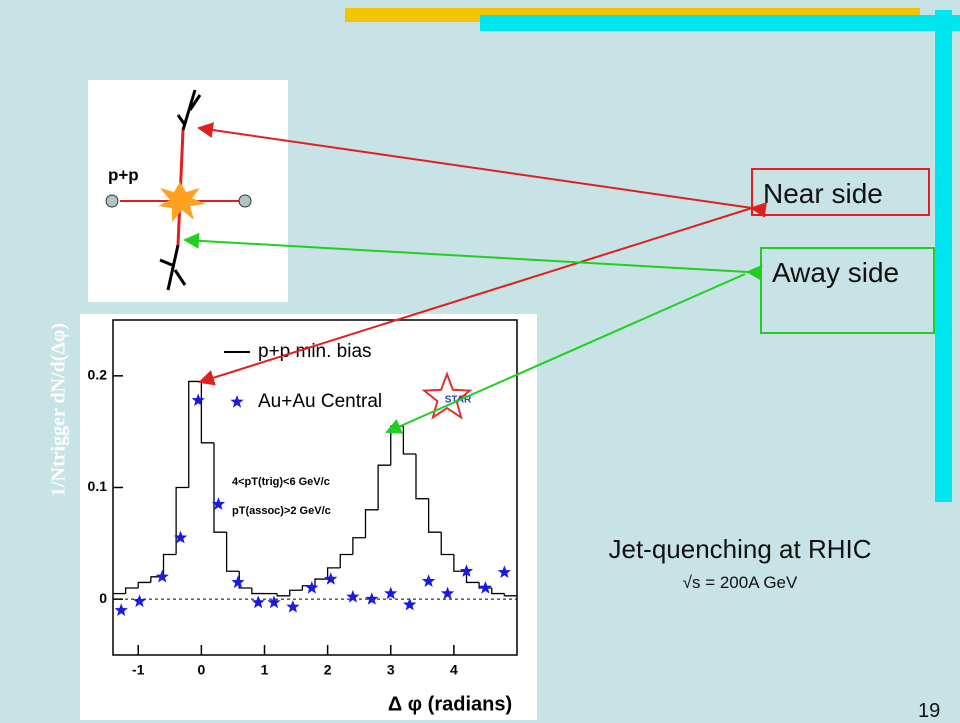 The image size is (960, 723). I want to click on slide-subtitle: √s = 200A GeV, so click(740, 582).